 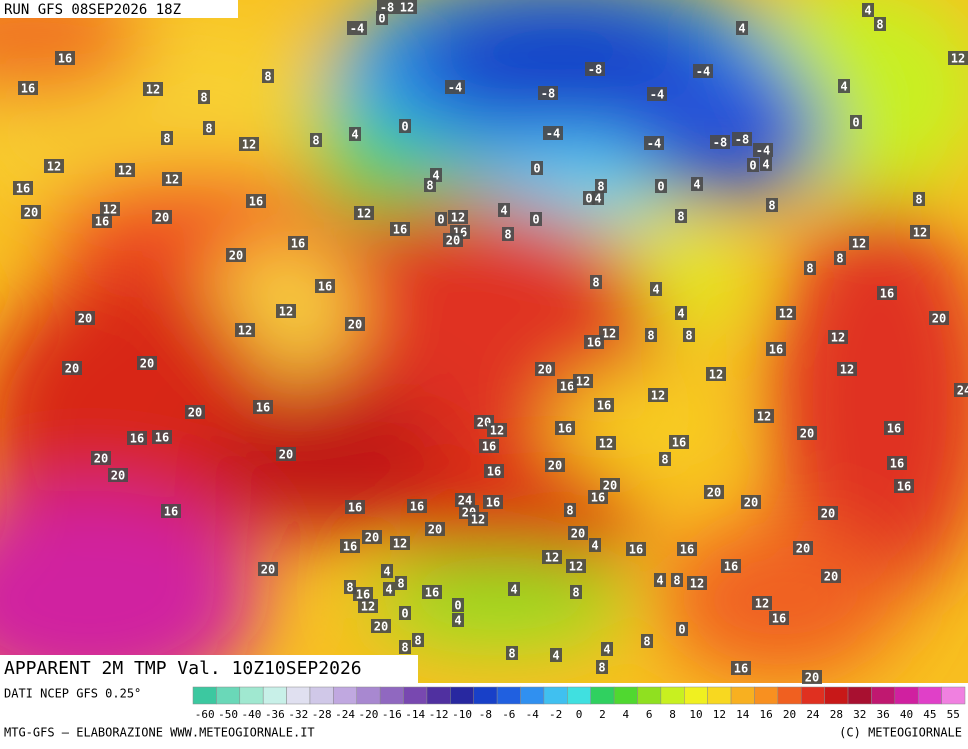 I want to click on footer-right: (C) METEOGIORNALE, so click(x=900, y=733).